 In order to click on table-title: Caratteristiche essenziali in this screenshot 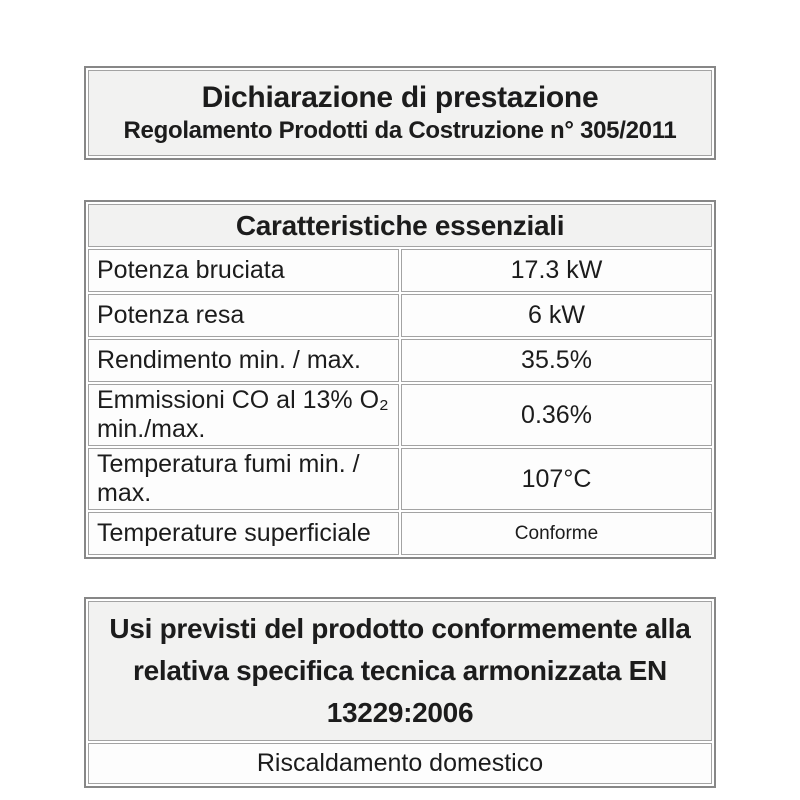, I will do `click(400, 225)`.